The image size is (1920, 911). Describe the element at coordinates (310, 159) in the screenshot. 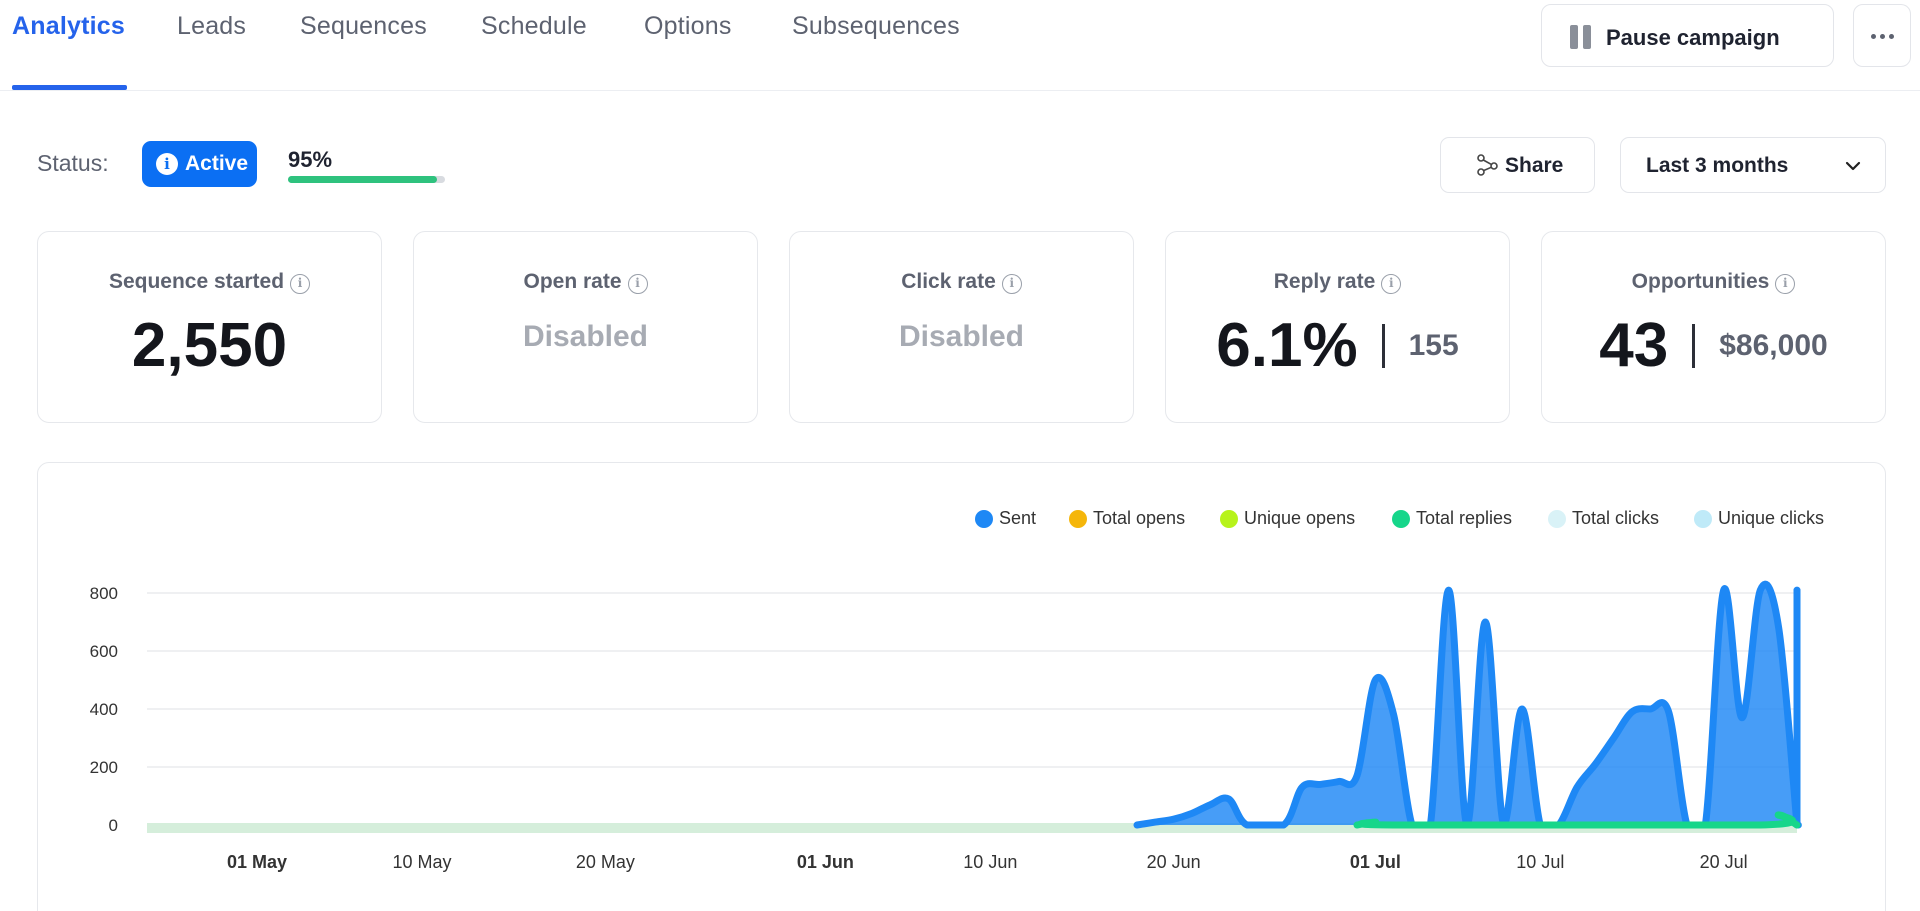

I see `progress-percentage: 95%` at that location.